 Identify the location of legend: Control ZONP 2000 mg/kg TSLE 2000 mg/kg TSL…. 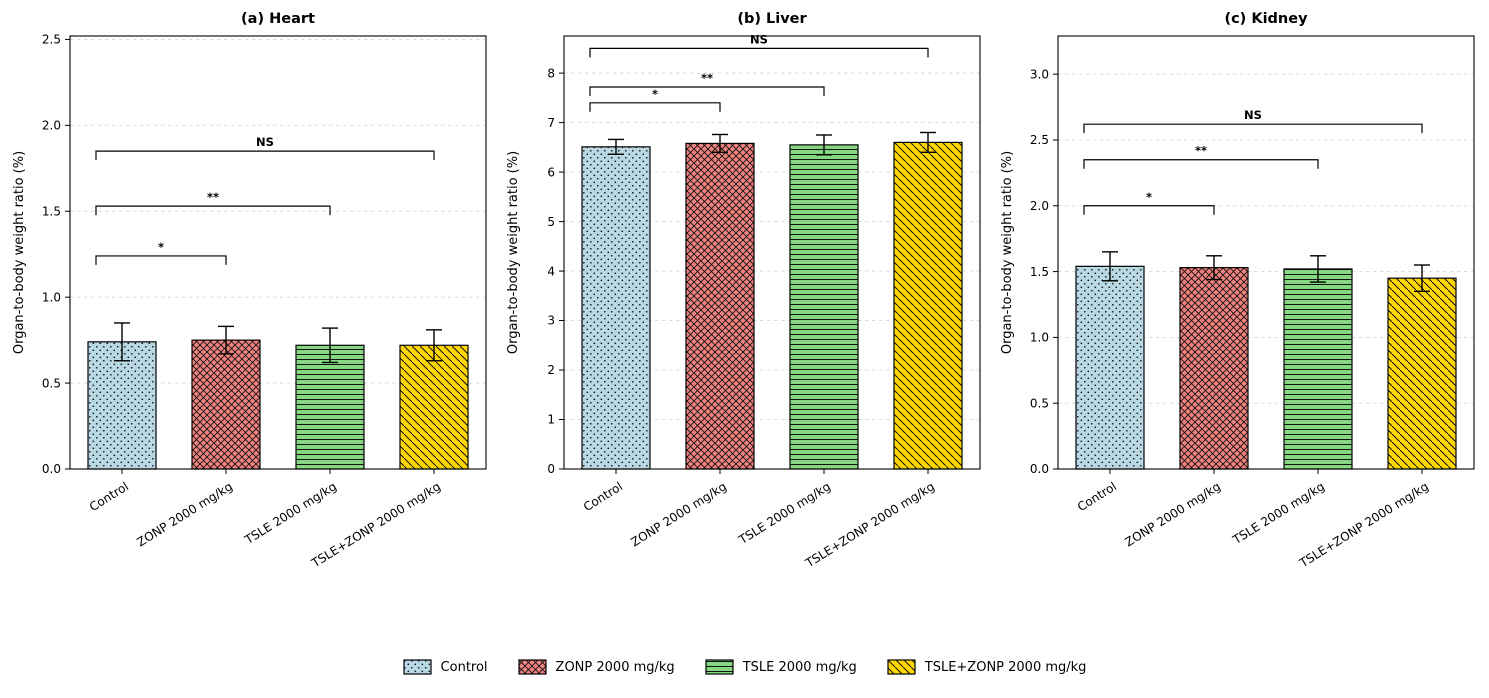
(744, 667).